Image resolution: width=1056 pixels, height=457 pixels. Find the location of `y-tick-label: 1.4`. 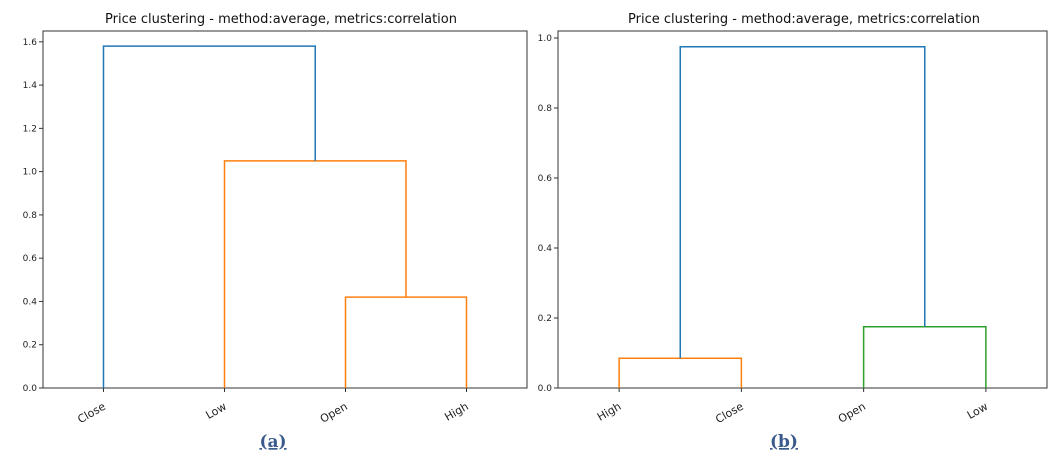

y-tick-label: 1.4 is located at coordinates (30, 86).